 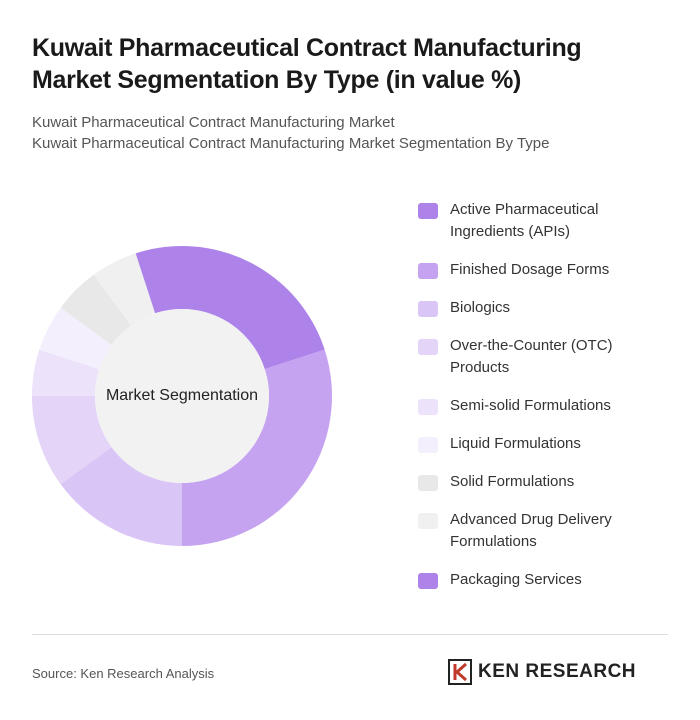 I want to click on legend-item: Advanced Drug Delivery Formulations, so click(x=538, y=531).